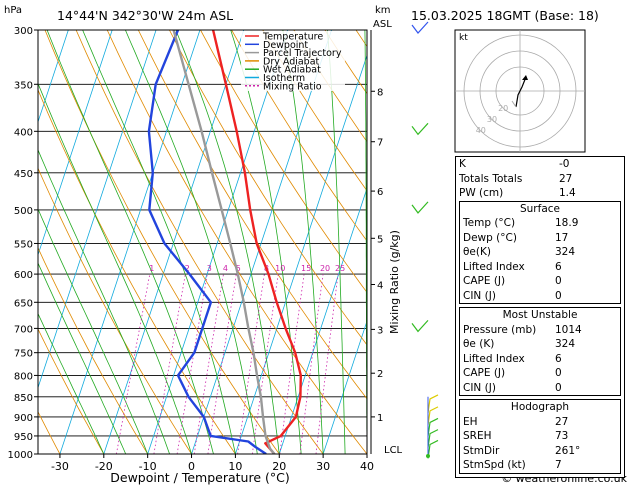 Image resolution: width=629 pixels, height=486 pixels. What do you see at coordinates (394, 282) in the screenshot?
I see `mixing-ratio-axis-label: Mixing Ratio (g/kg)` at bounding box center [394, 282].